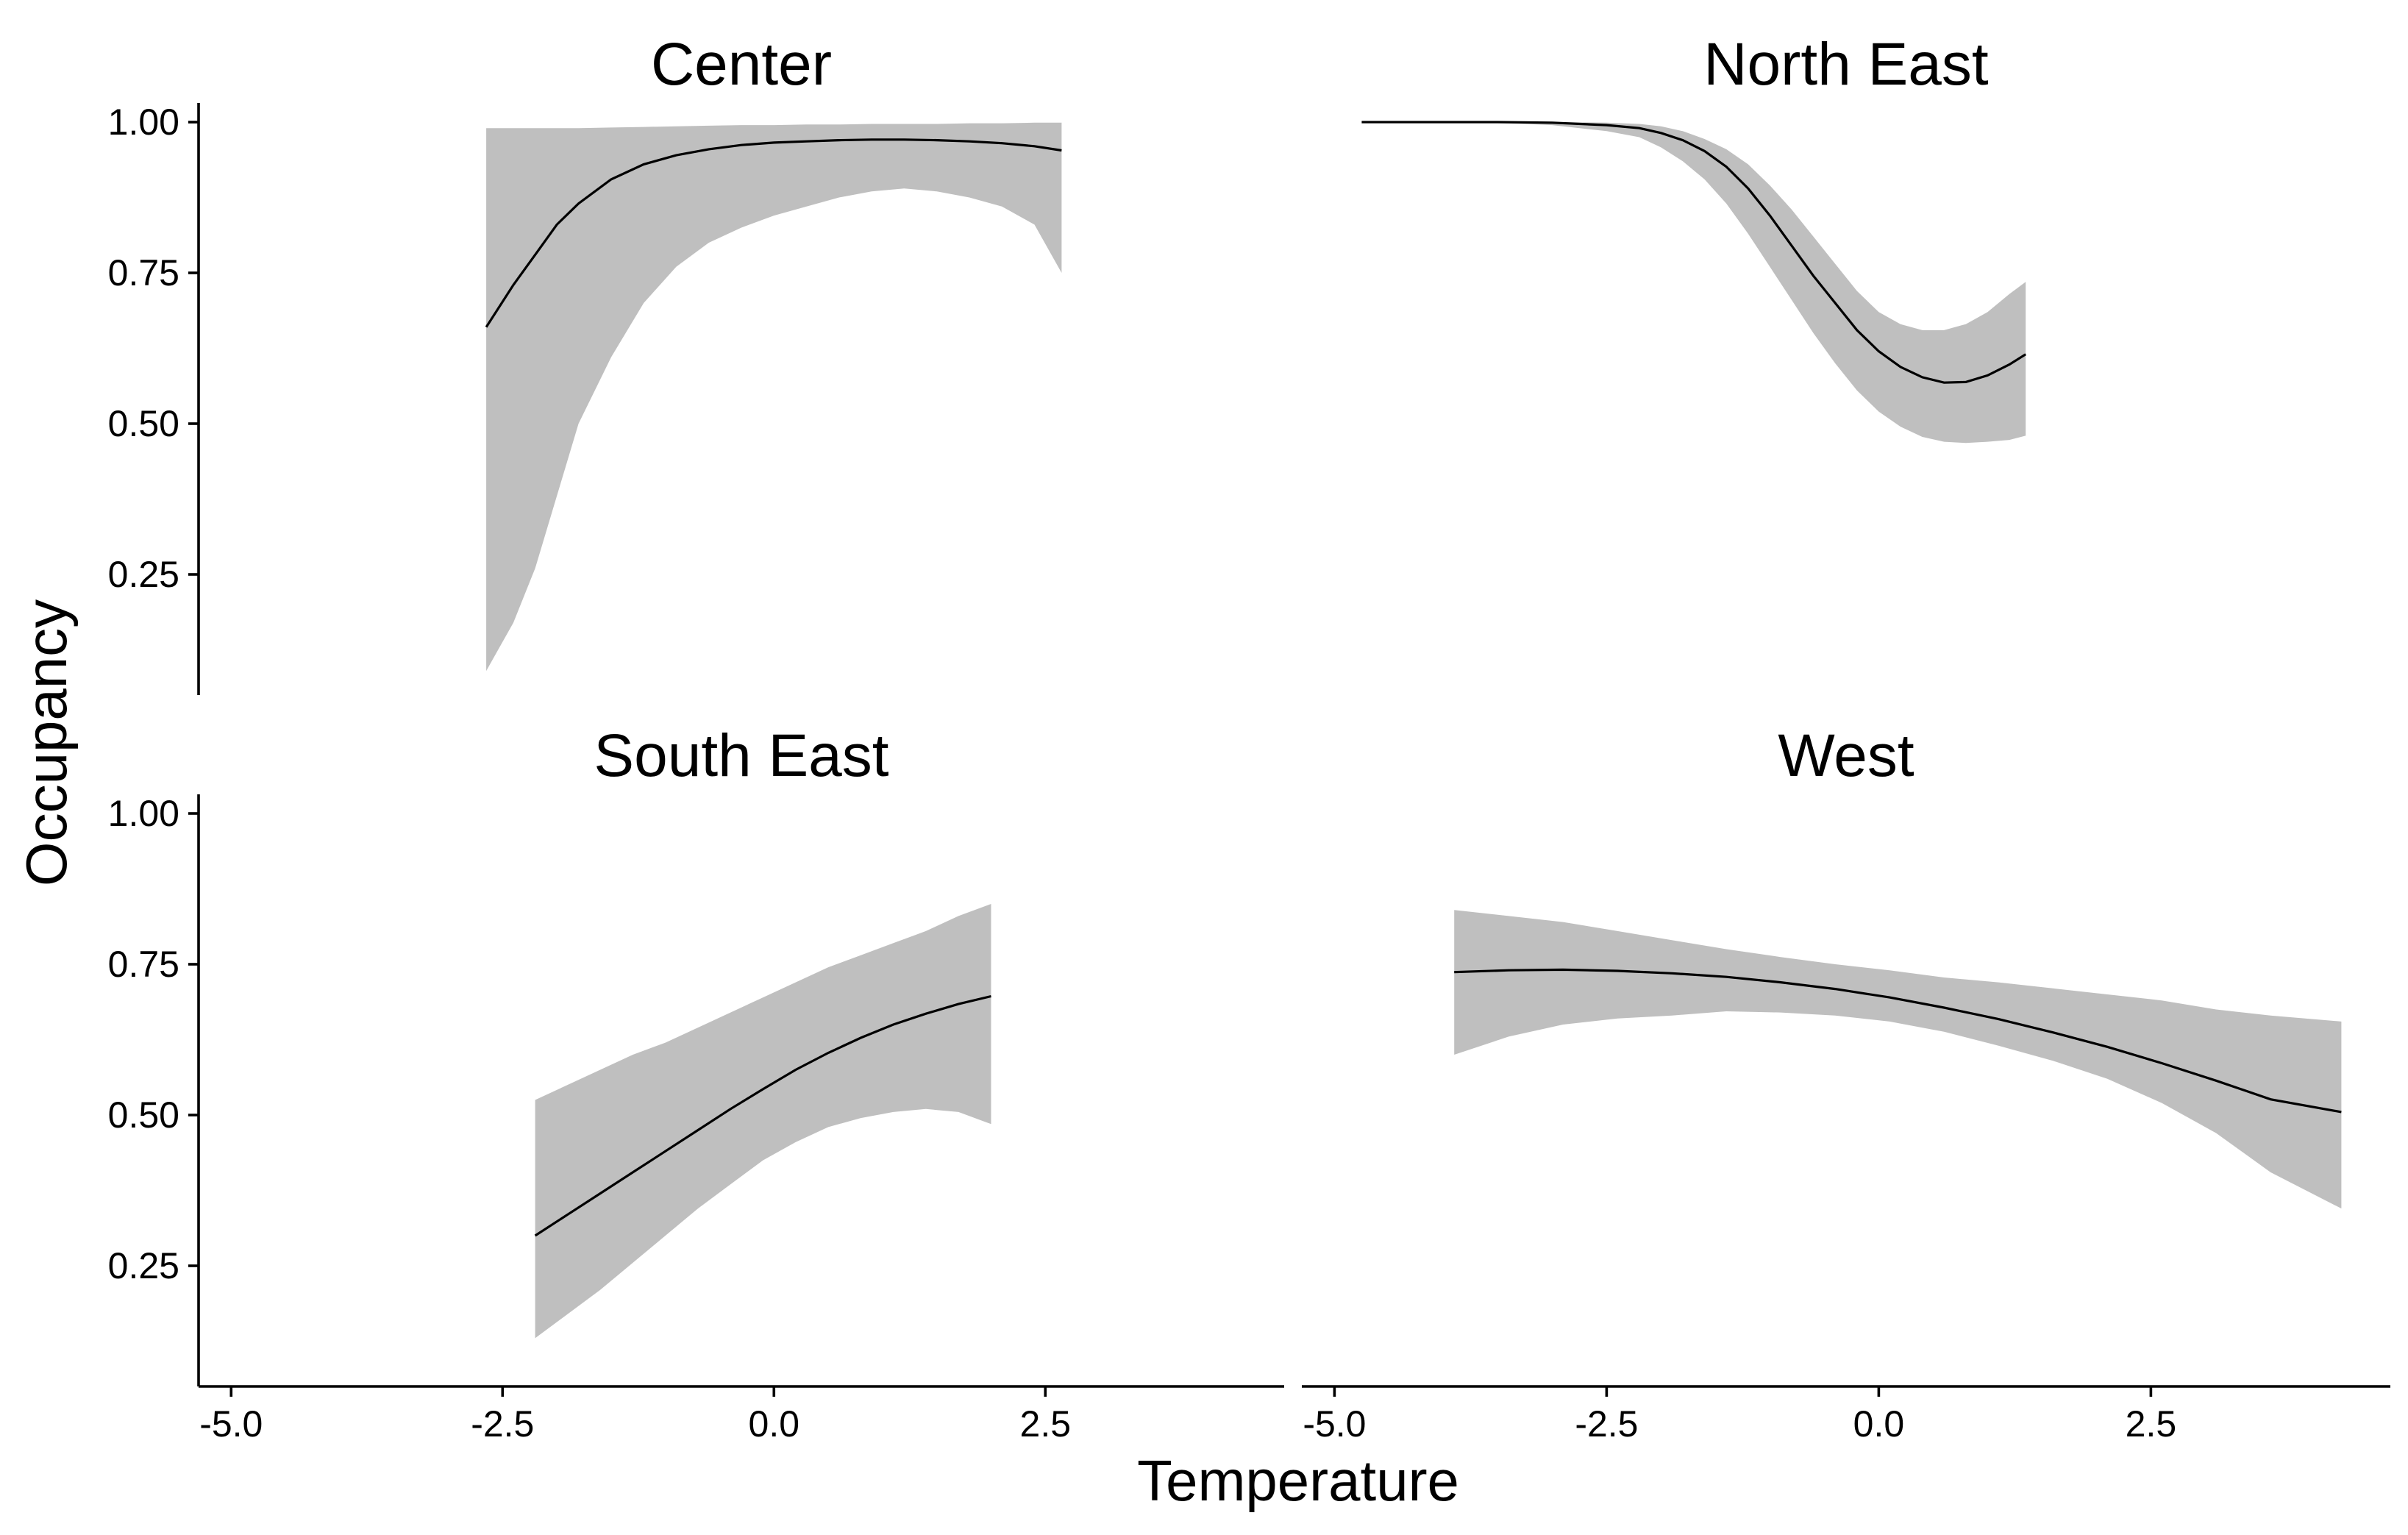 The image size is (2408, 1535). Describe the element at coordinates (741, 755) in the screenshot. I see `facet-title: South East` at that location.